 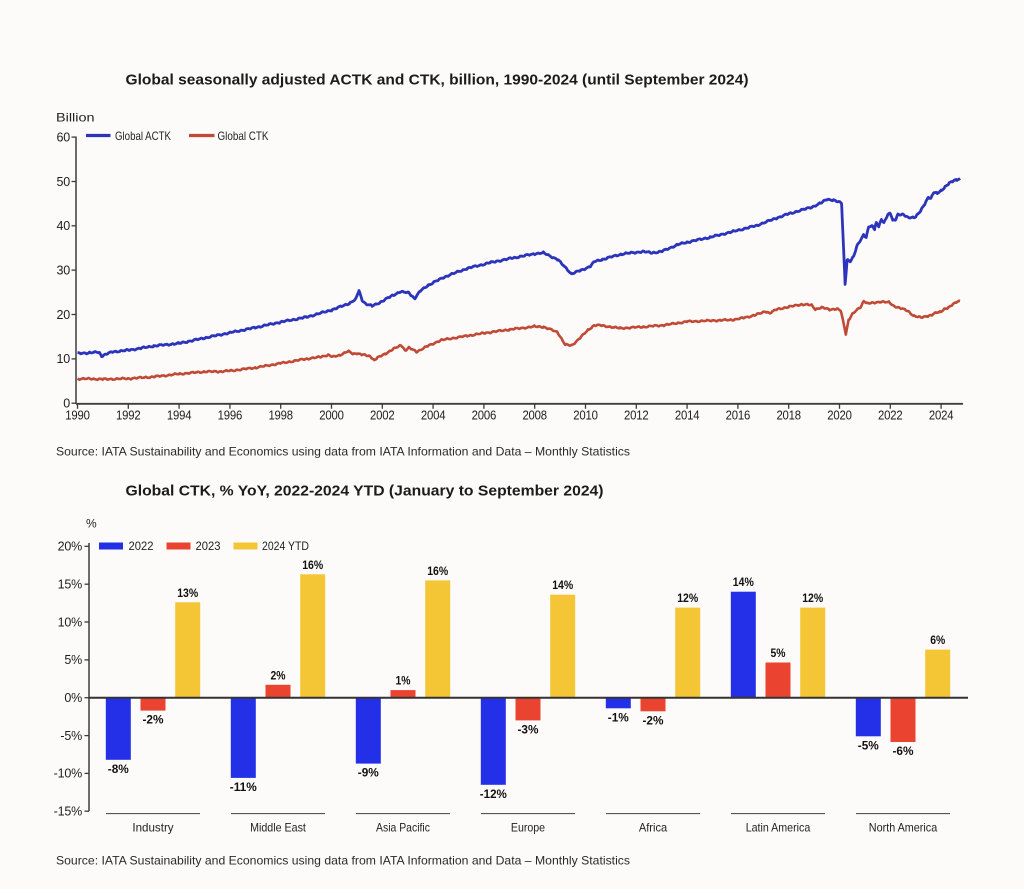 What do you see at coordinates (778, 828) in the screenshot?
I see `svg-text: Latin America` at bounding box center [778, 828].